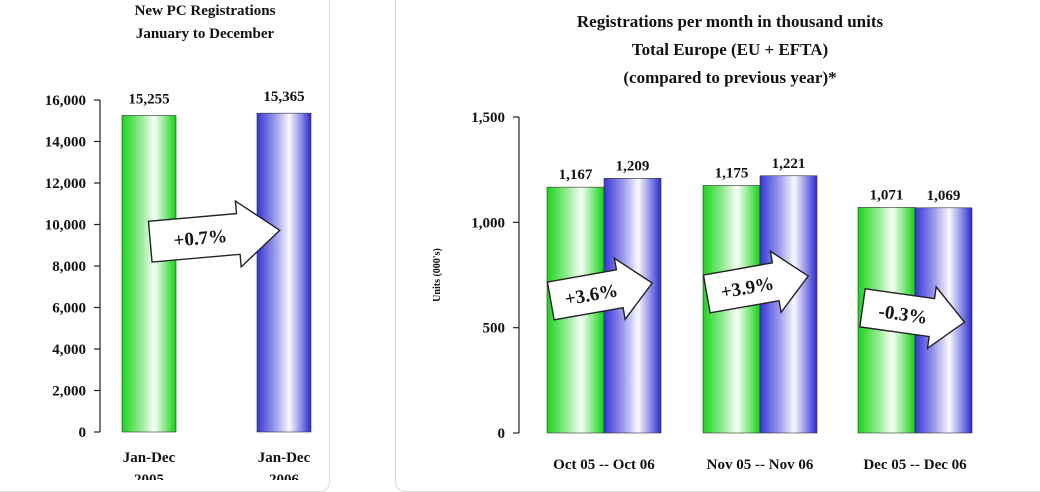 This screenshot has width=1040, height=492. Describe the element at coordinates (205, 11) in the screenshot. I see `left-title-line-1: New PC Registrations` at that location.